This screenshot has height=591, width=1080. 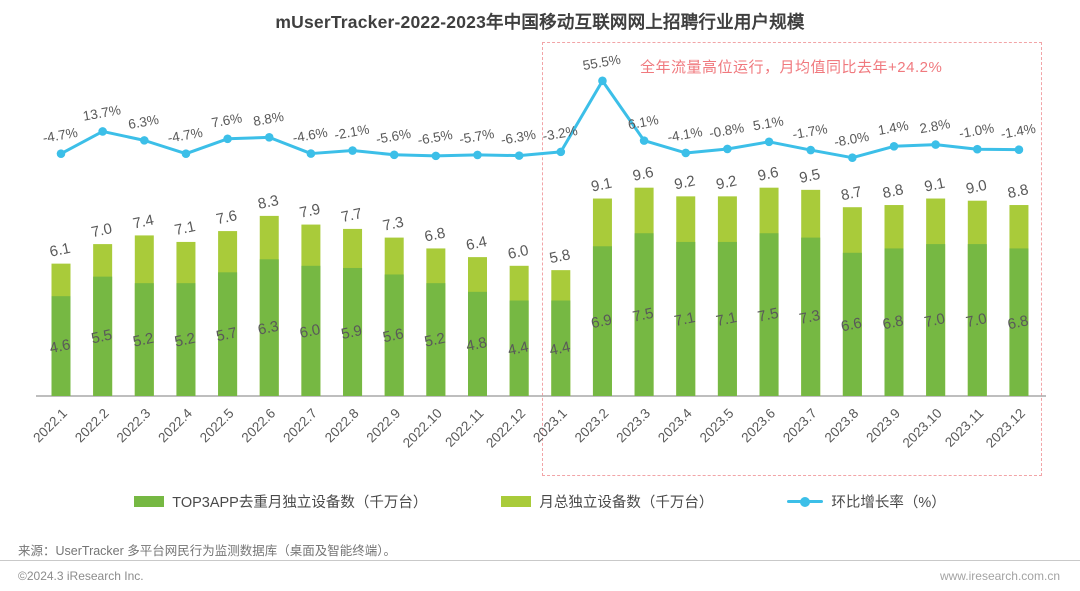 What do you see at coordinates (643, 122) in the screenshot?
I see `growth-label: 6.1%` at bounding box center [643, 122].